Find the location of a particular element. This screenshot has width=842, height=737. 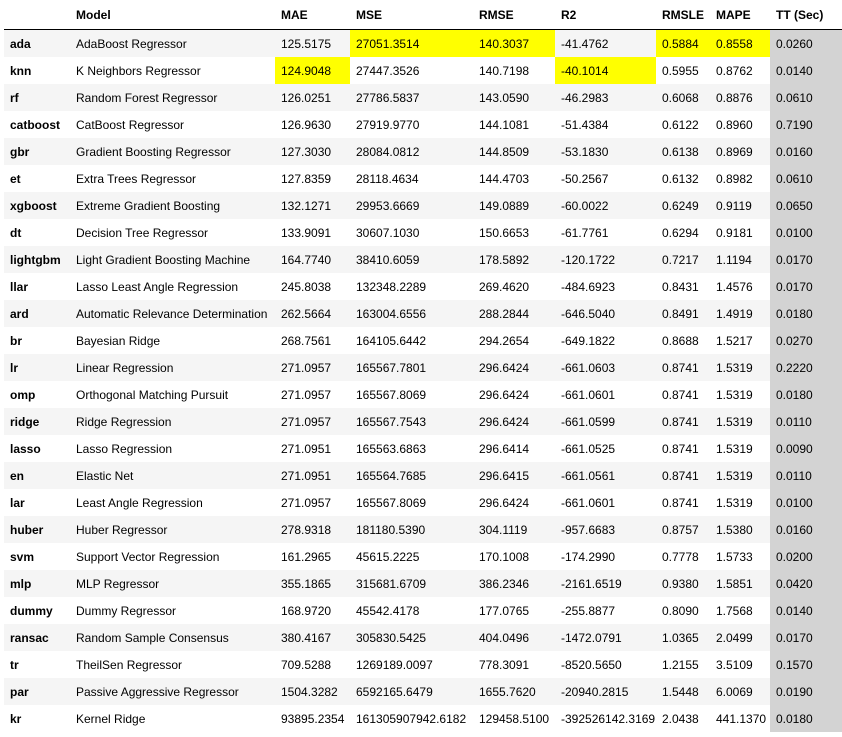

r2-value: -649.1822 is located at coordinates (605, 340).